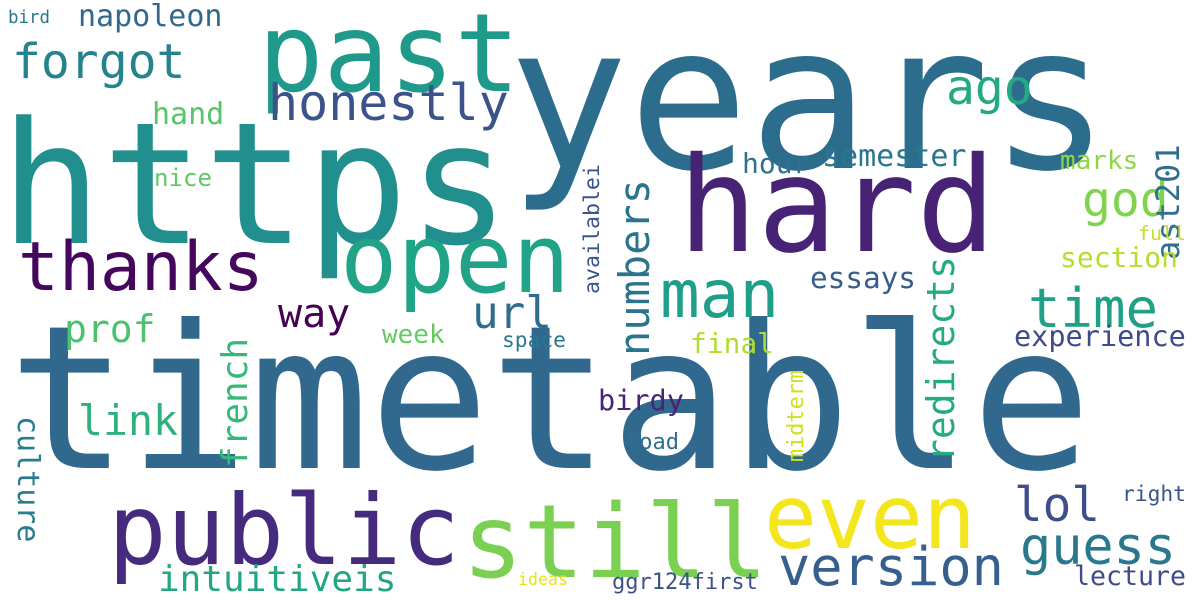  I want to click on word-god: god, so click(1125, 200).